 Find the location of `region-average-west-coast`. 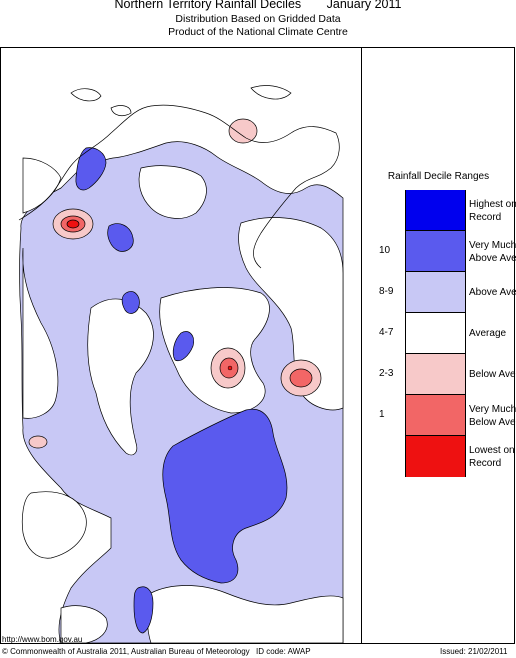

region-average-west-coast is located at coordinates (42, 185).